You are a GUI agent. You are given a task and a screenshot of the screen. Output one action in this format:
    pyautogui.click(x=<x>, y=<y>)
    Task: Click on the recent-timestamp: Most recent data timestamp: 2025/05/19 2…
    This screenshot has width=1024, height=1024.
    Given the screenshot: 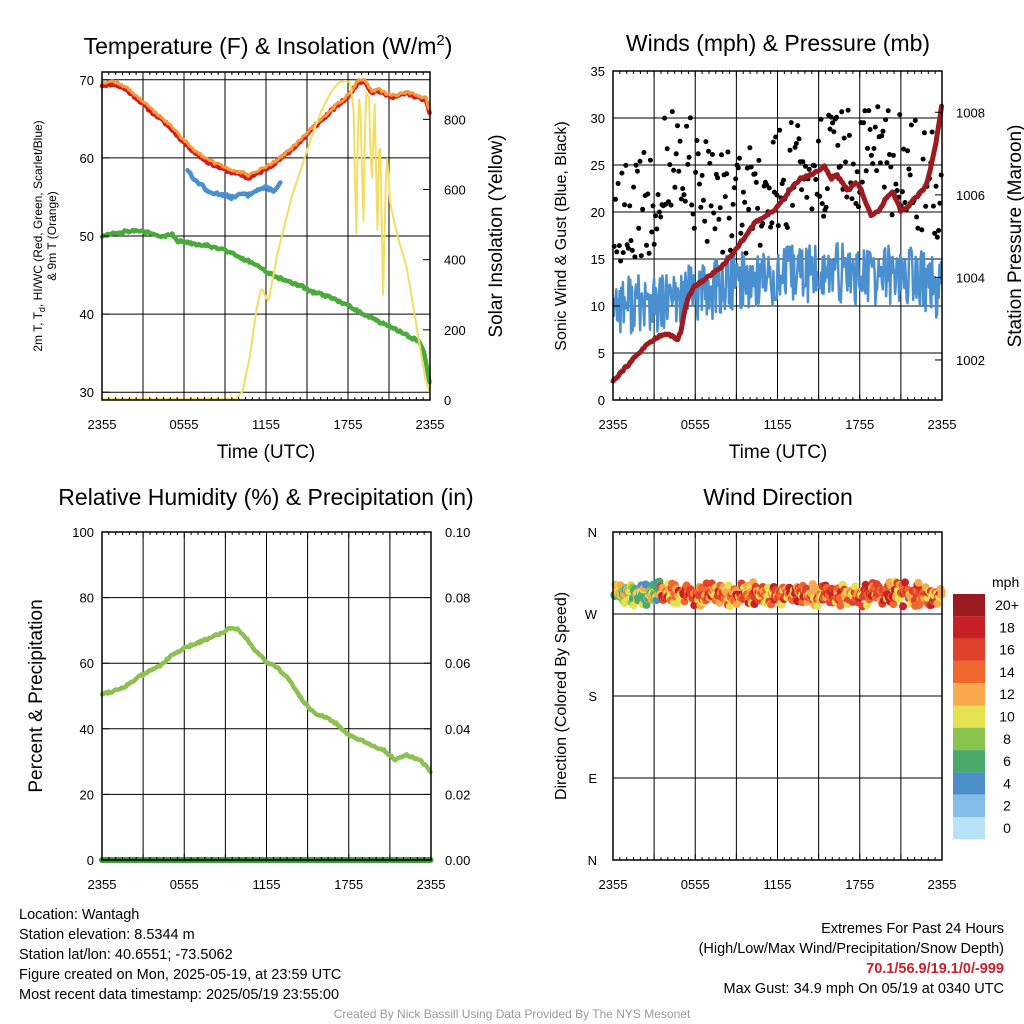 What is the action you would take?
    pyautogui.click(x=179, y=995)
    